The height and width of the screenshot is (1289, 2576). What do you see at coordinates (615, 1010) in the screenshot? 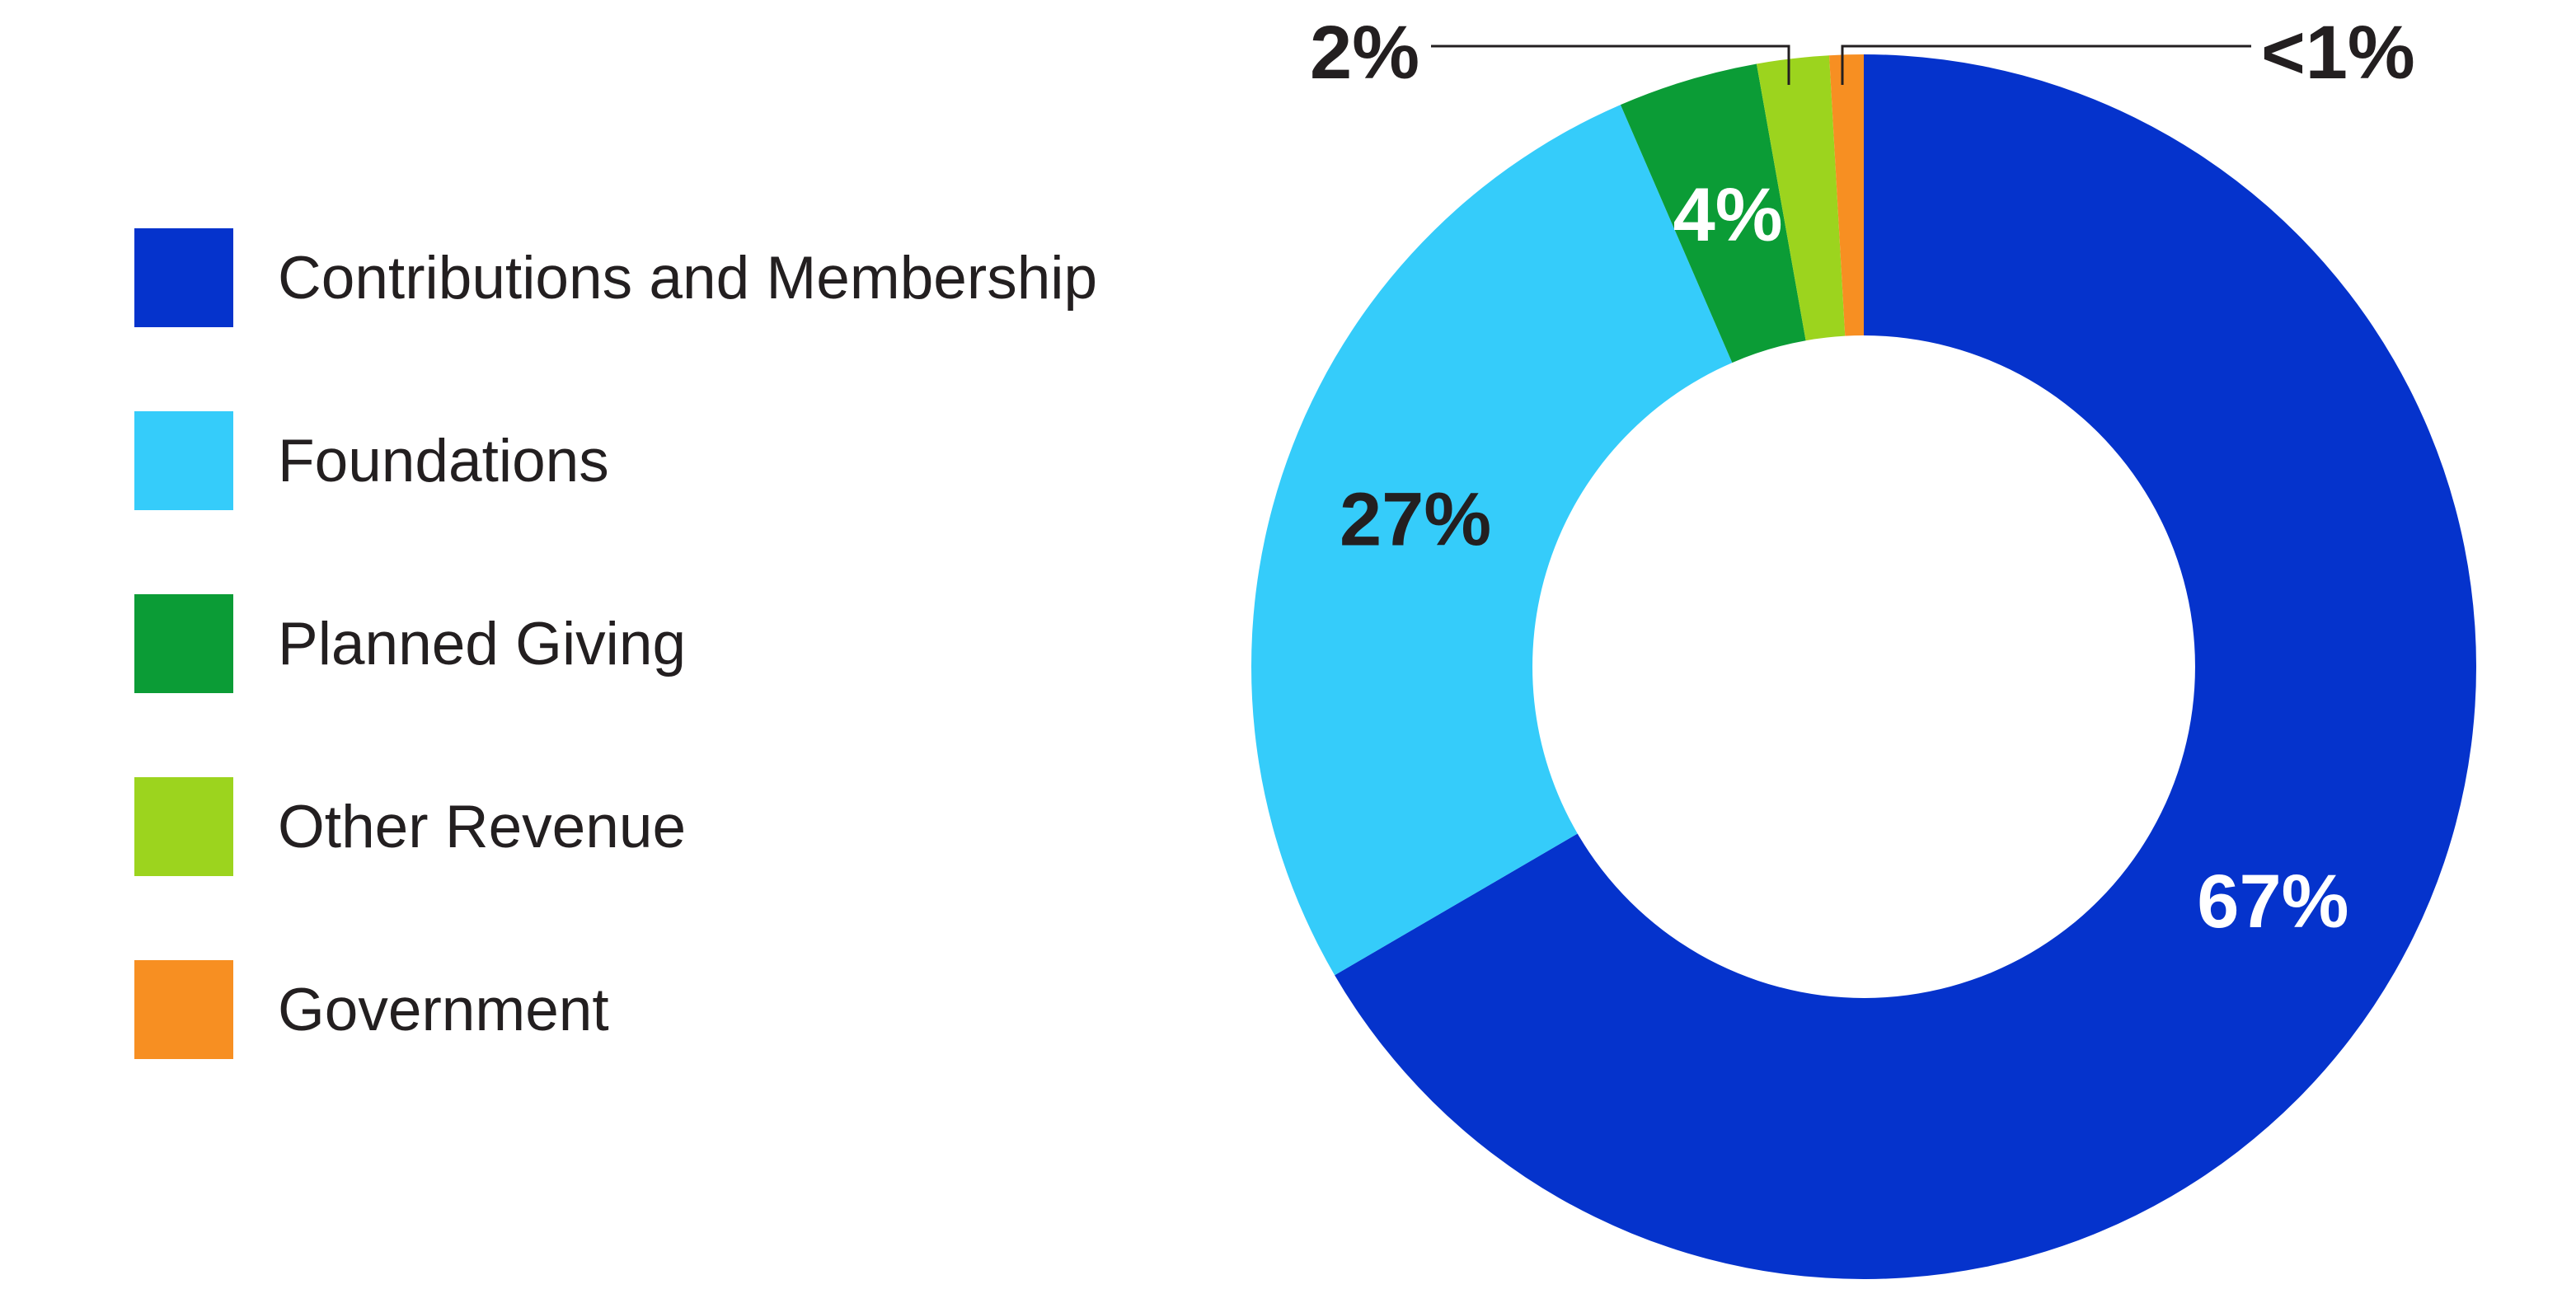
I see `legend-item-government: Government` at bounding box center [615, 1010].